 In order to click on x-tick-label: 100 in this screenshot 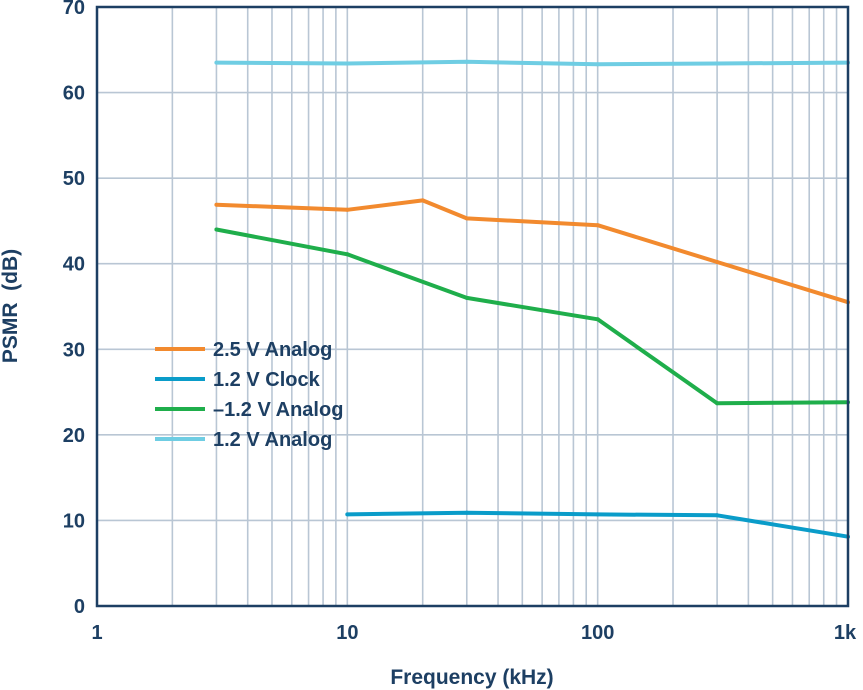, I will do `click(597, 633)`.